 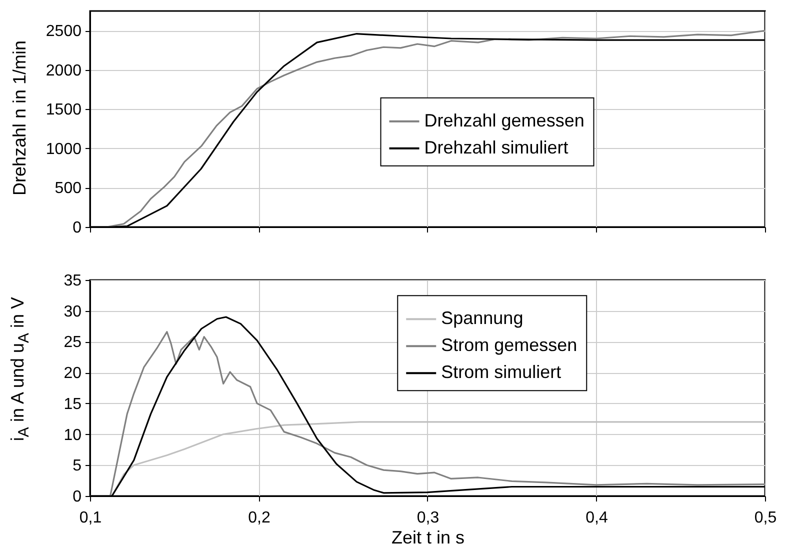 What do you see at coordinates (73, 435) in the screenshot?
I see `y-tick-label: 10` at bounding box center [73, 435].